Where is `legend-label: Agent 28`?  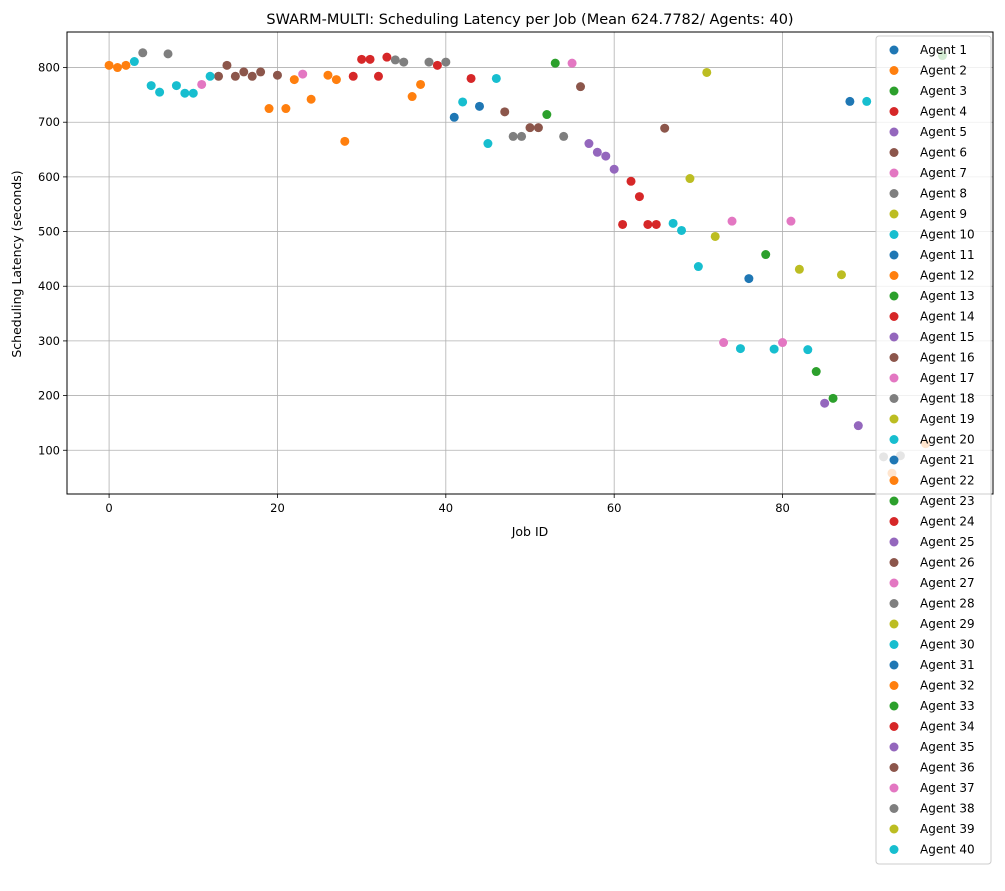
legend-label: Agent 28 is located at coordinates (947, 604).